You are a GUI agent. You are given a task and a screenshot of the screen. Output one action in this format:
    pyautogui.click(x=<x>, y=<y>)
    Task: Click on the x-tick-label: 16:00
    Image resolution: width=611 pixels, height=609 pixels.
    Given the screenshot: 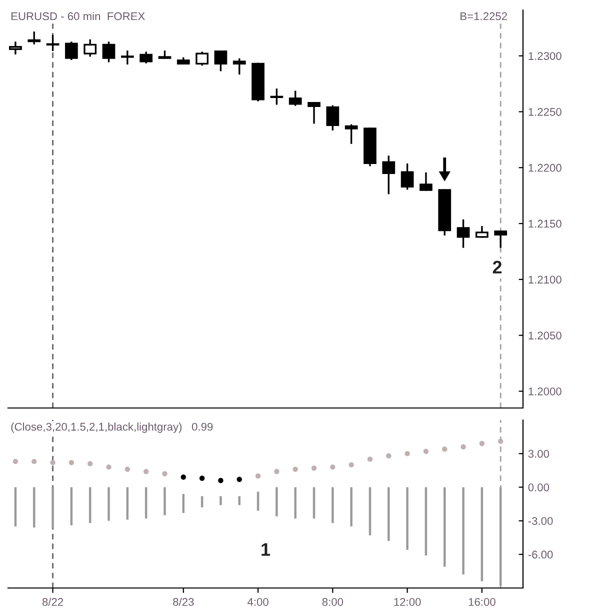 What is the action you would take?
    pyautogui.click(x=482, y=602)
    